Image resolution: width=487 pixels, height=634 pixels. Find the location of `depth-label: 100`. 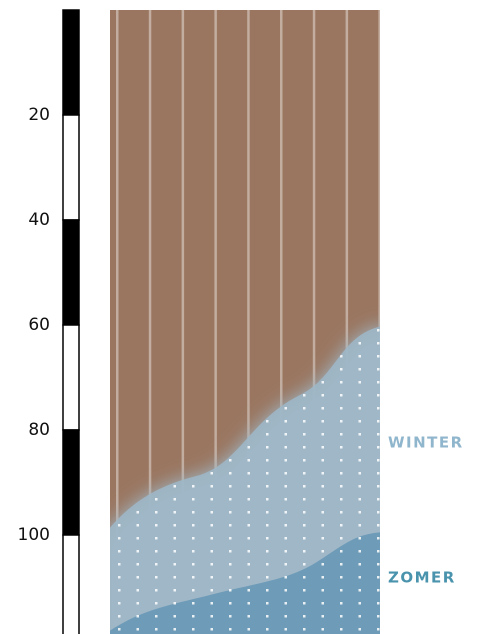

depth-label: 100 is located at coordinates (34, 535).